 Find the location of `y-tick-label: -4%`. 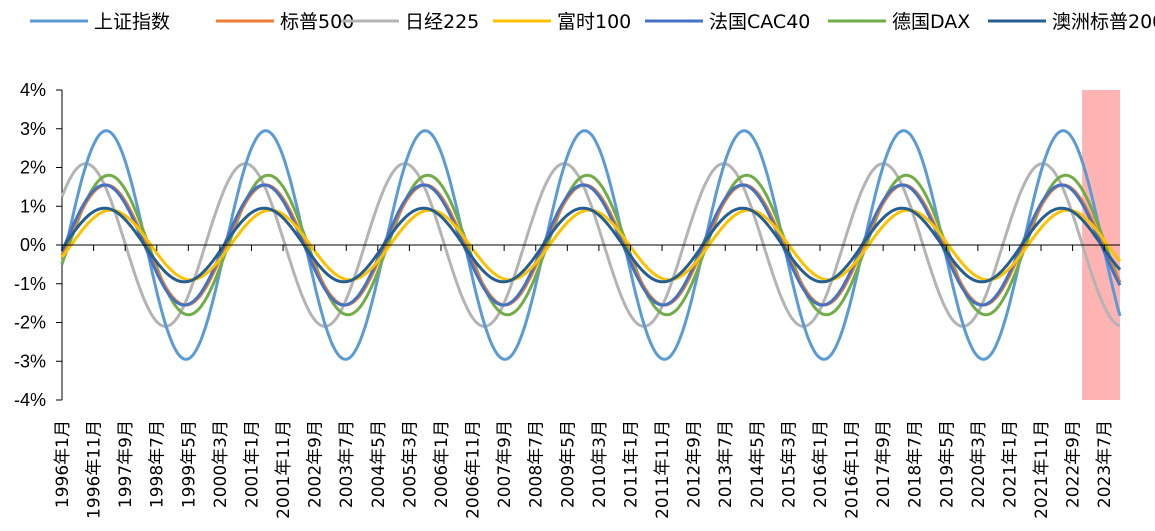

y-tick-label: -4% is located at coordinates (30, 400).